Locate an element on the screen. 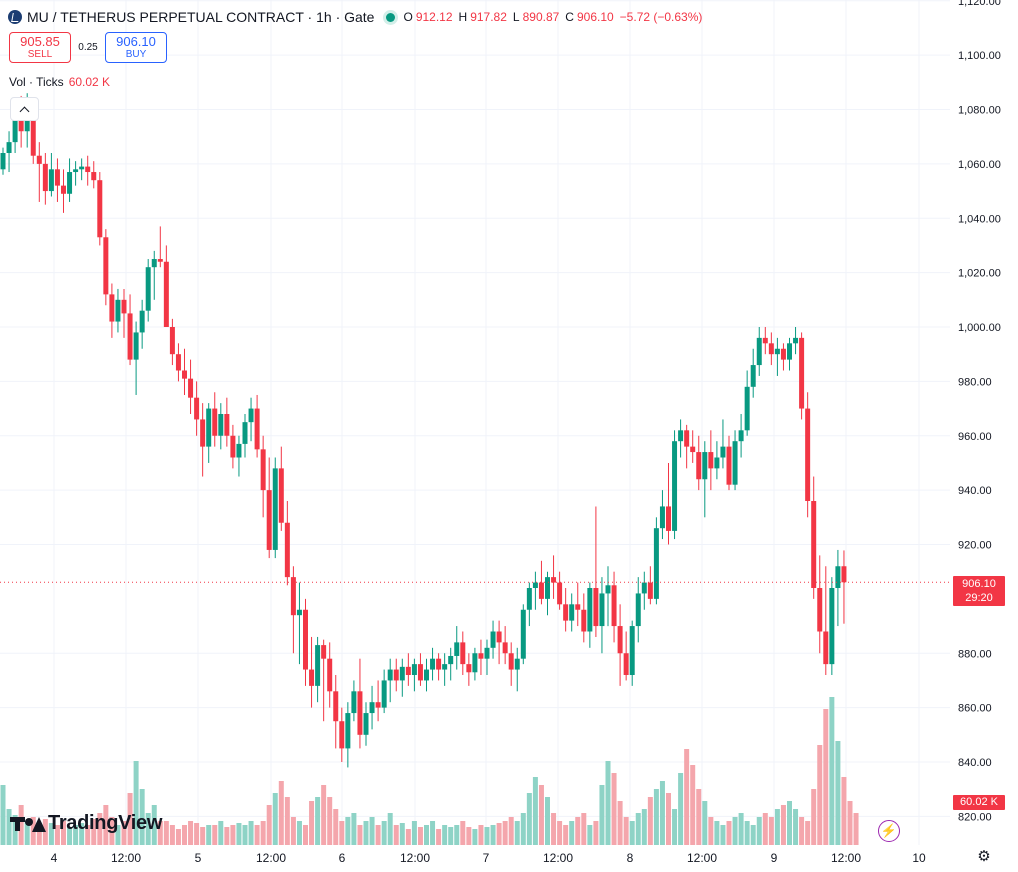  volume-legend: Vol · Ticks 60.02 K is located at coordinates (59, 82).